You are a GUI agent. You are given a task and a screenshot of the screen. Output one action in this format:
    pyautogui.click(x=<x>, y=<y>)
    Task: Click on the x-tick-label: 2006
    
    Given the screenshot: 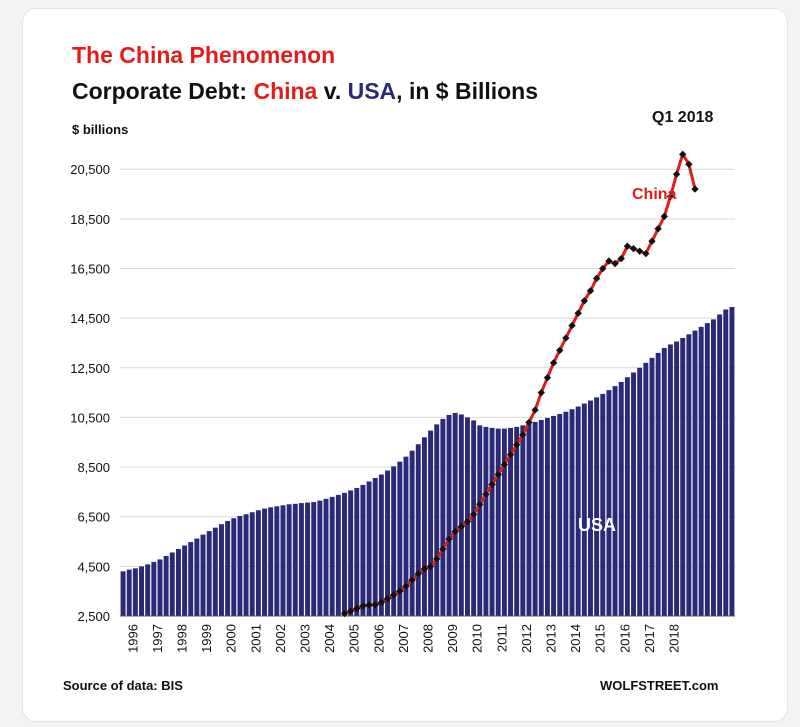 What is the action you would take?
    pyautogui.click(x=378, y=638)
    